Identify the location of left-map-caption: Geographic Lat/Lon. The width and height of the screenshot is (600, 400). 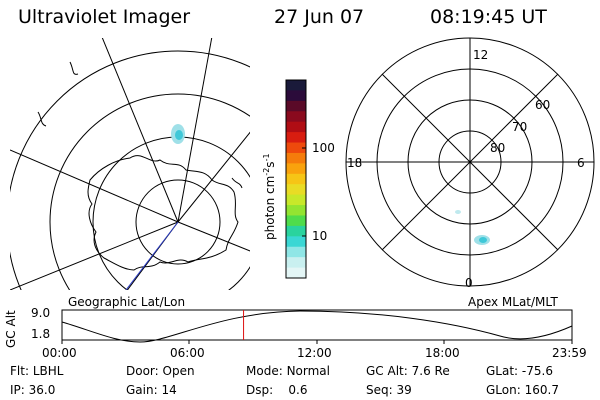
(127, 302).